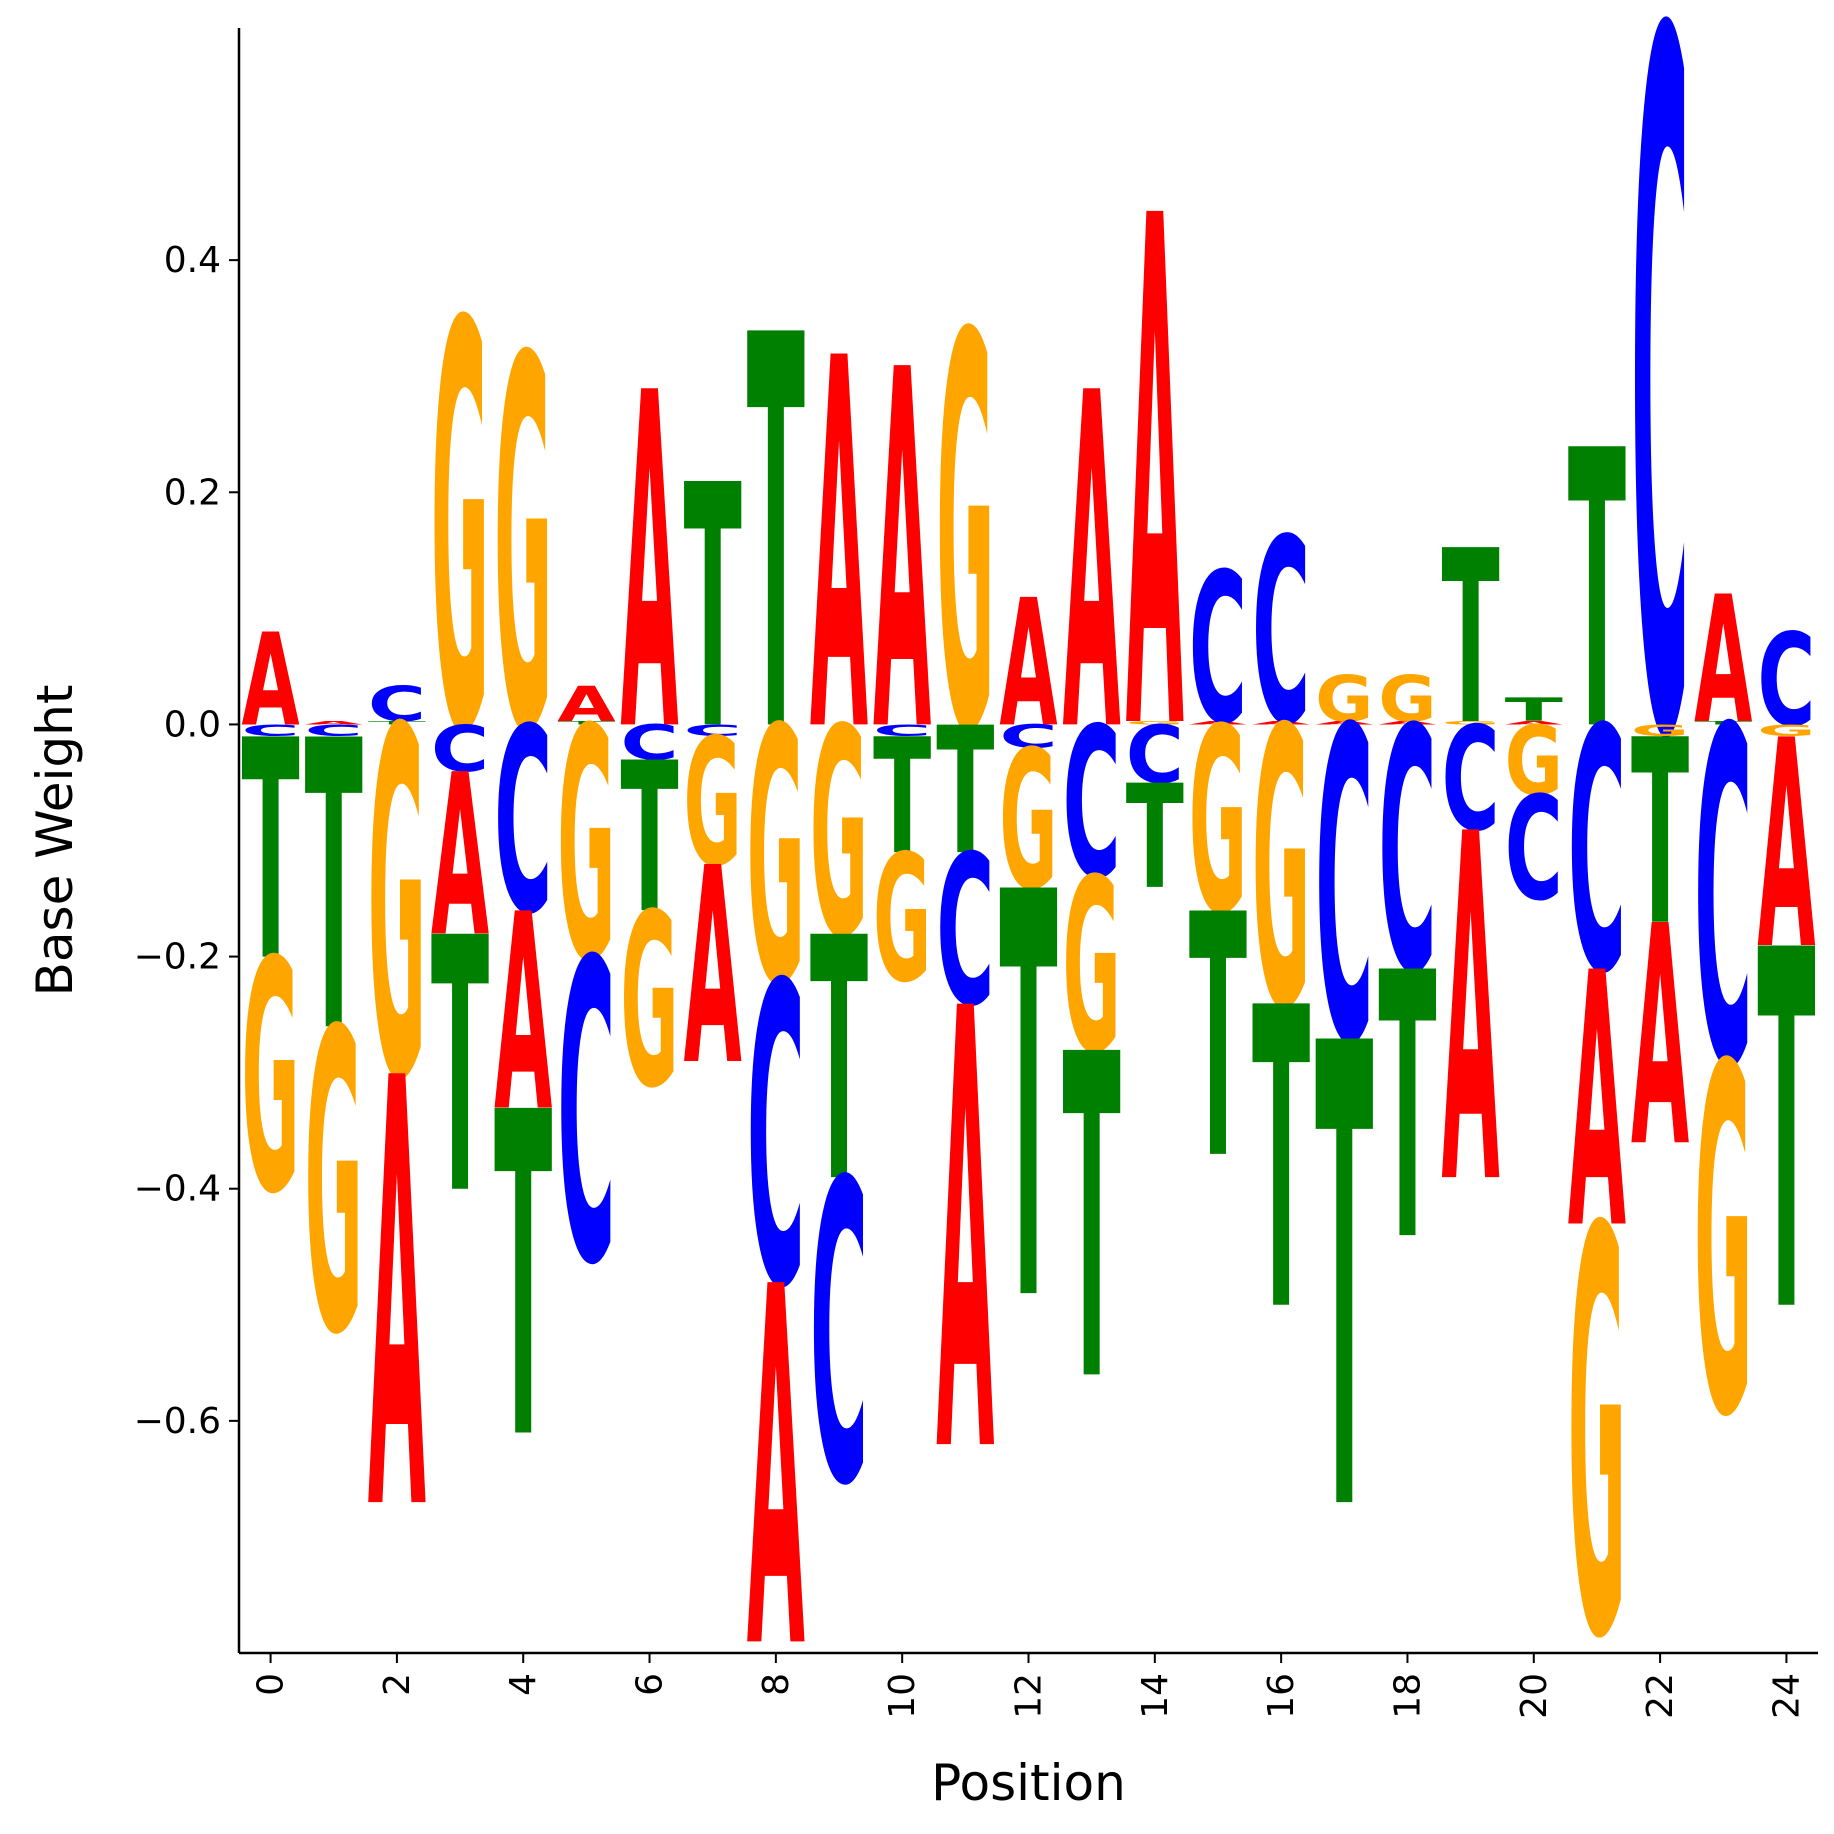 Image resolution: width=1834 pixels, height=1834 pixels. What do you see at coordinates (177, 957) in the screenshot?
I see `y-tick-label: −0.2` at bounding box center [177, 957].